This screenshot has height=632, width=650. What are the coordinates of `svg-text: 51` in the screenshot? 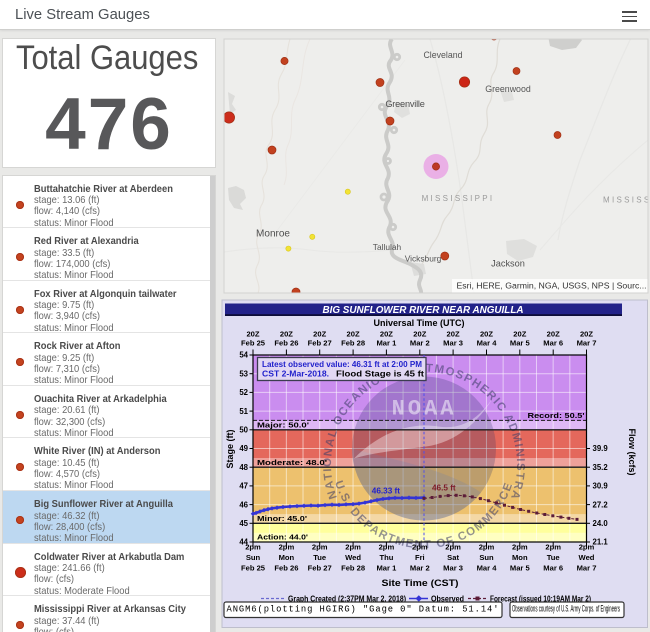 It's located at (243, 411).